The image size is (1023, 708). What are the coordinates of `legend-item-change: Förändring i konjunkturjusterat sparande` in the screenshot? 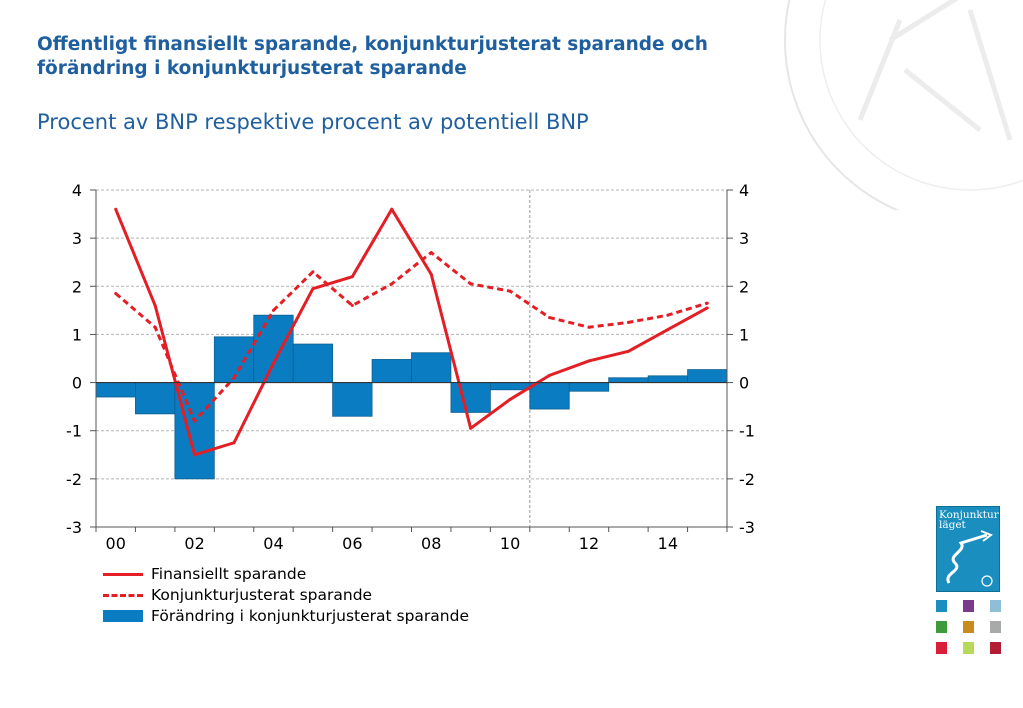 It's located at (286, 615).